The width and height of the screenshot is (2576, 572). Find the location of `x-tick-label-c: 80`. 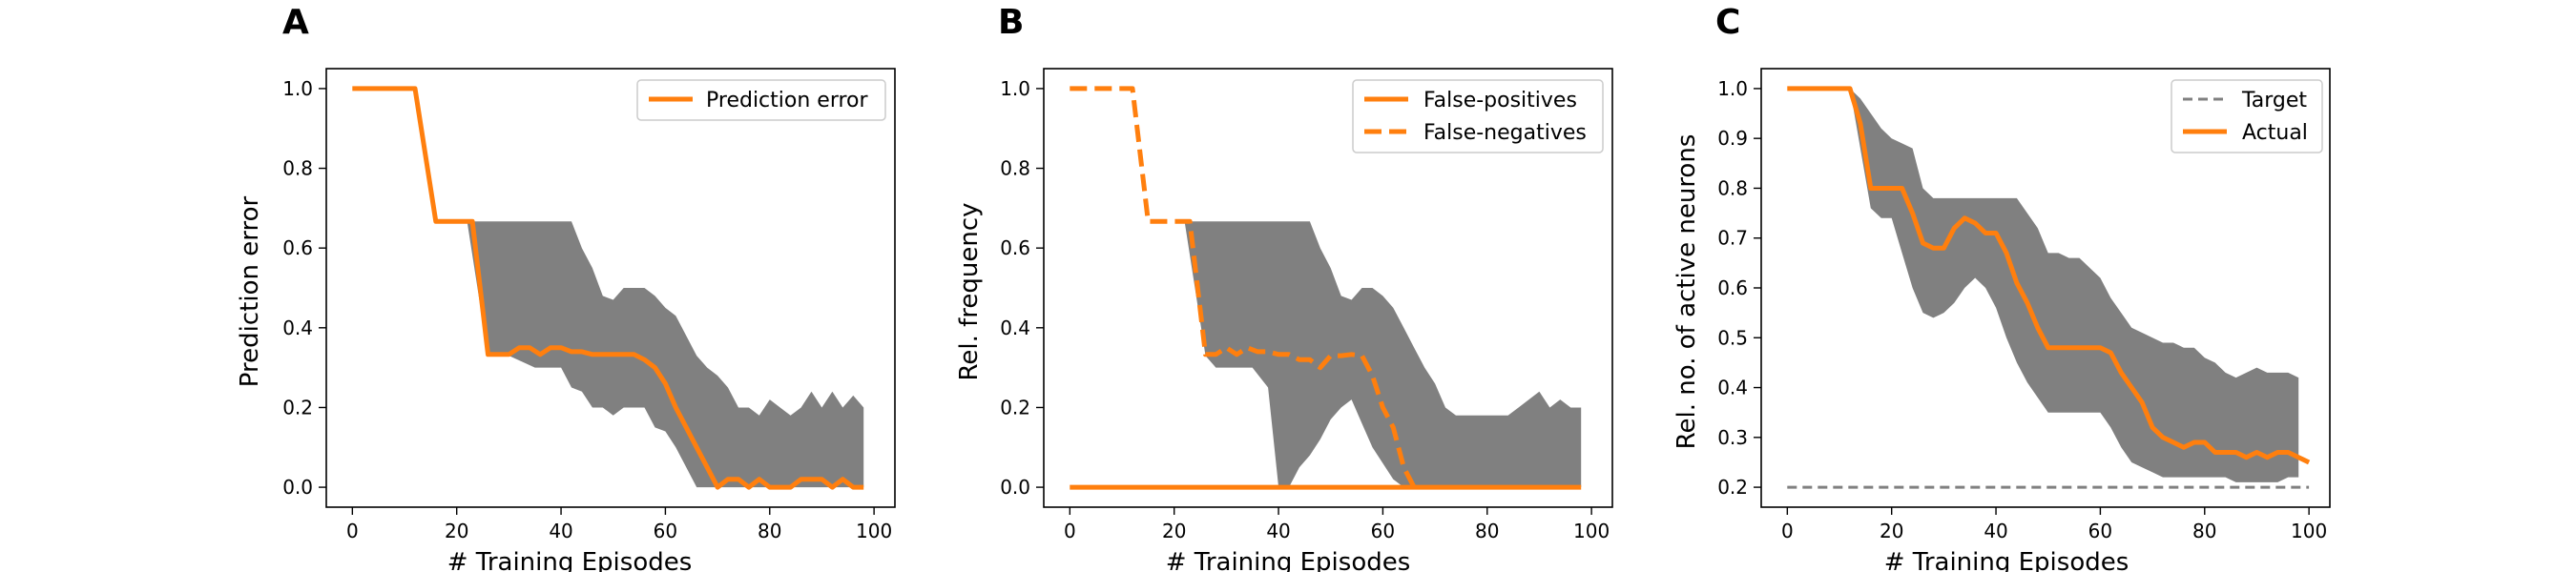

x-tick-label-c: 80 is located at coordinates (2204, 531).